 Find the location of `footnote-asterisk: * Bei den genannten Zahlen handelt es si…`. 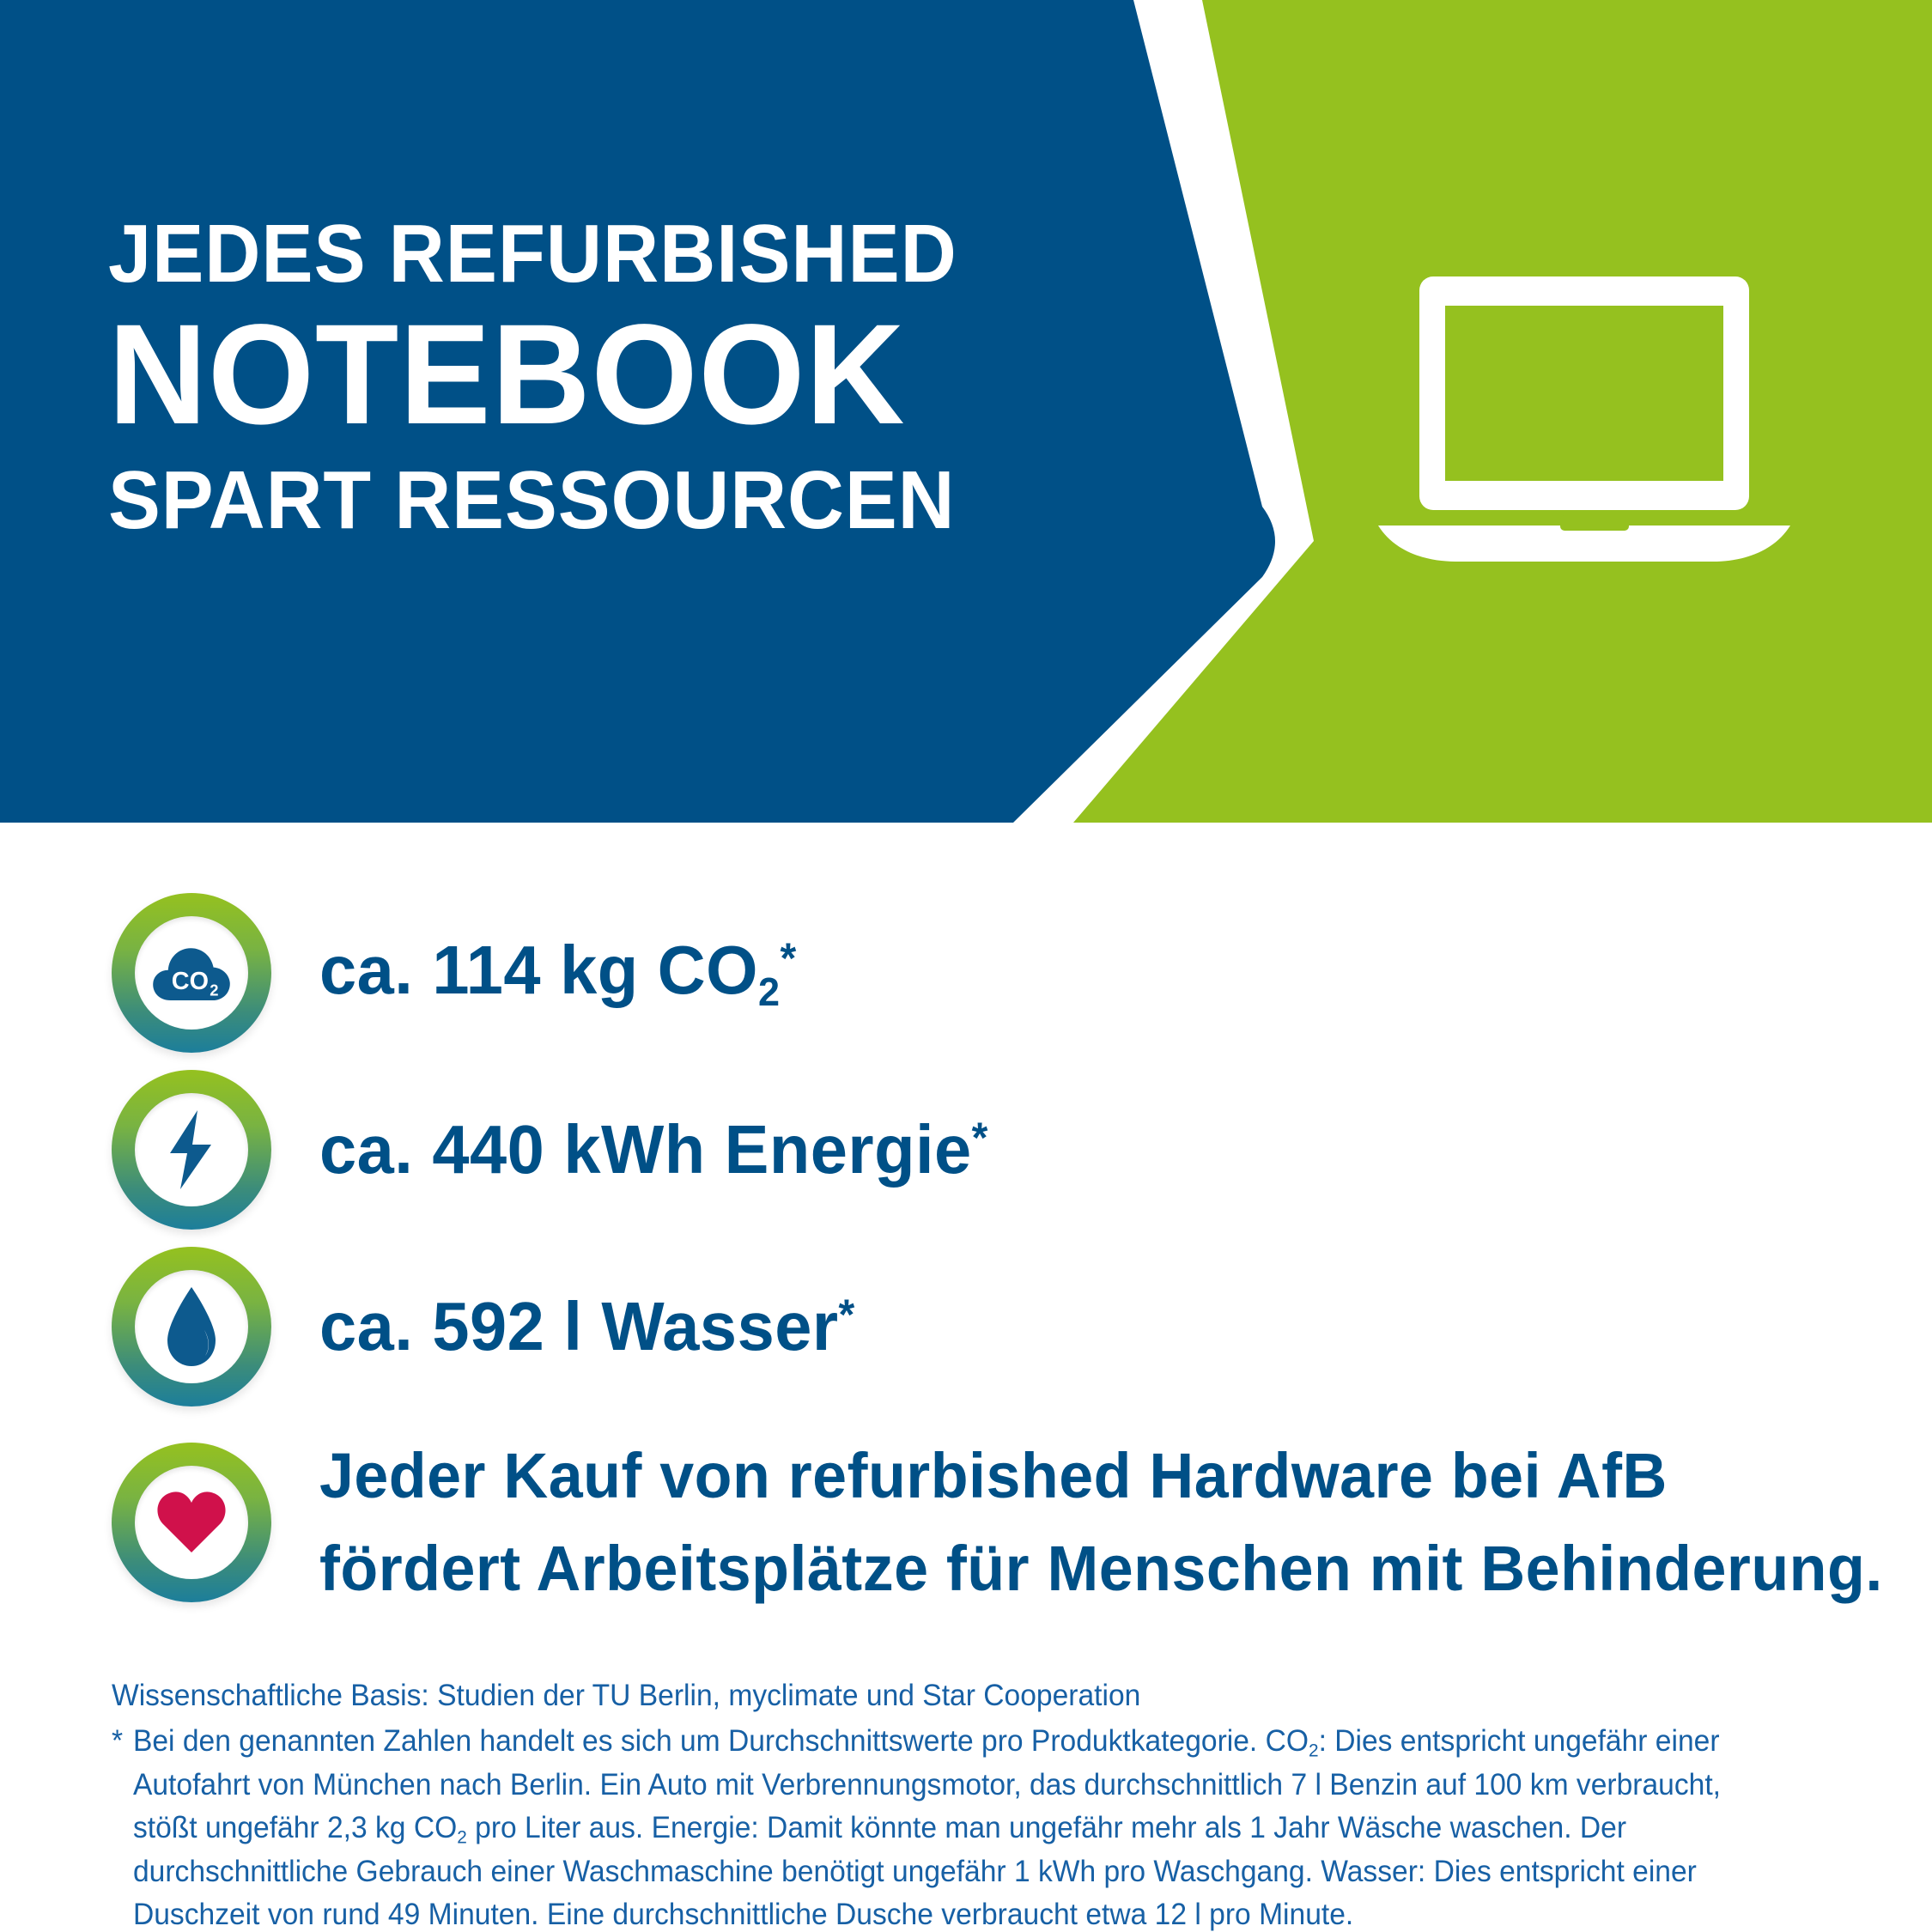

footnote-asterisk: * Bei den genannten Zahlen handelt es si… is located at coordinates (940, 1826).